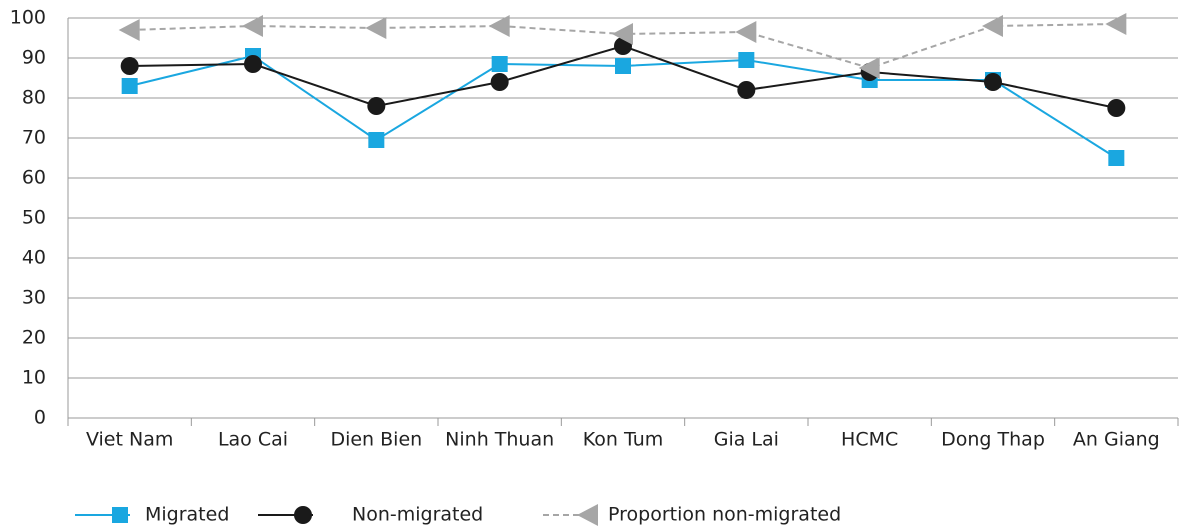 The image size is (1181, 529). I want to click on x-tick-label: Gia Lai, so click(746, 440).